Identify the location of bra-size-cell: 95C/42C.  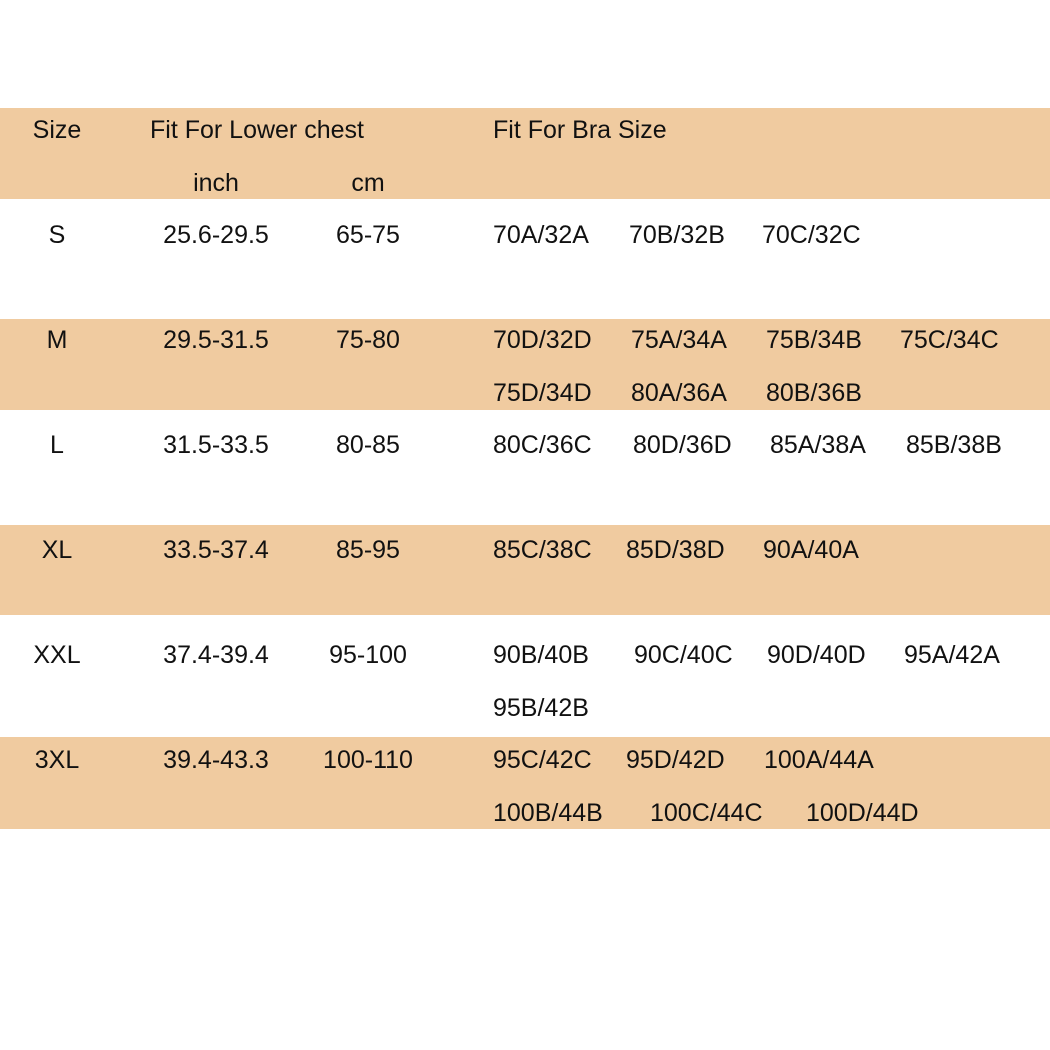
(542, 760).